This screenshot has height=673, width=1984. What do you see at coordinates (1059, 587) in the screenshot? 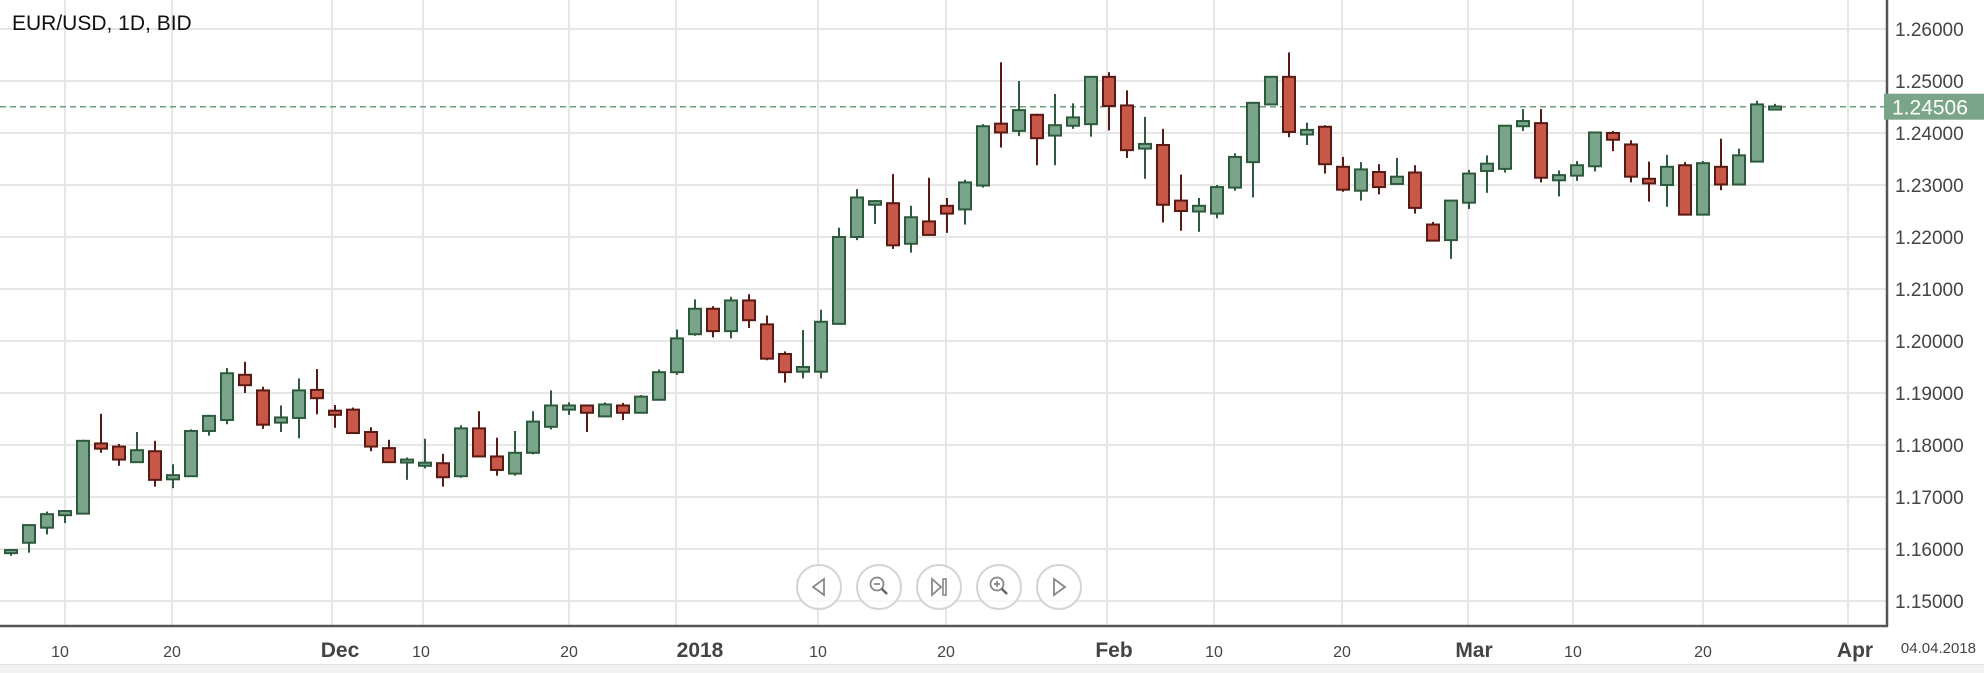
I see `scroll-right-button` at bounding box center [1059, 587].